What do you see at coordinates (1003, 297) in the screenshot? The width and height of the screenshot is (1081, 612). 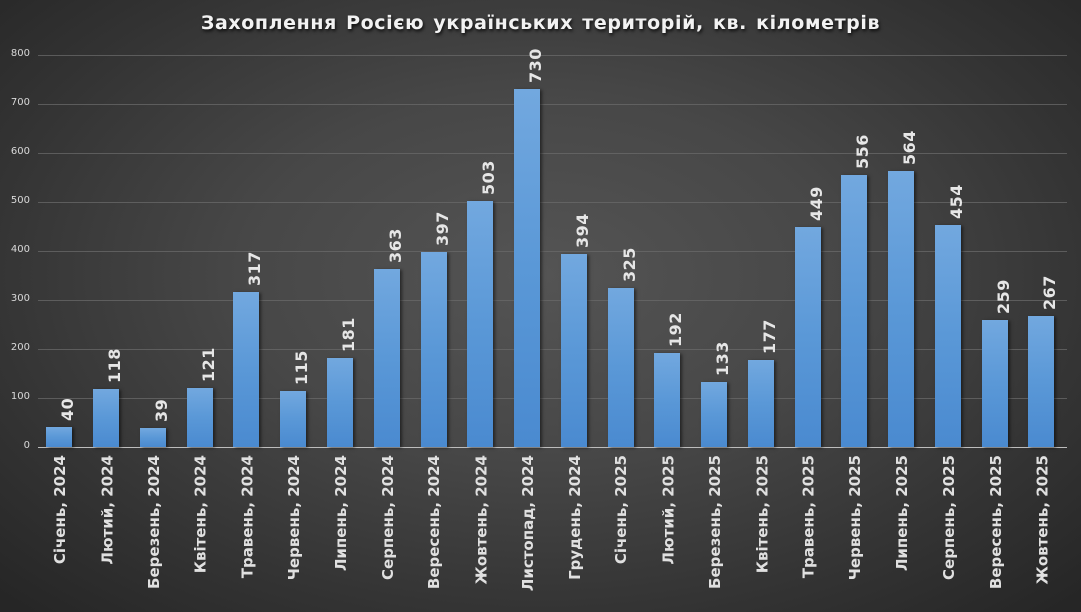 I see `data-label: 259` at bounding box center [1003, 297].